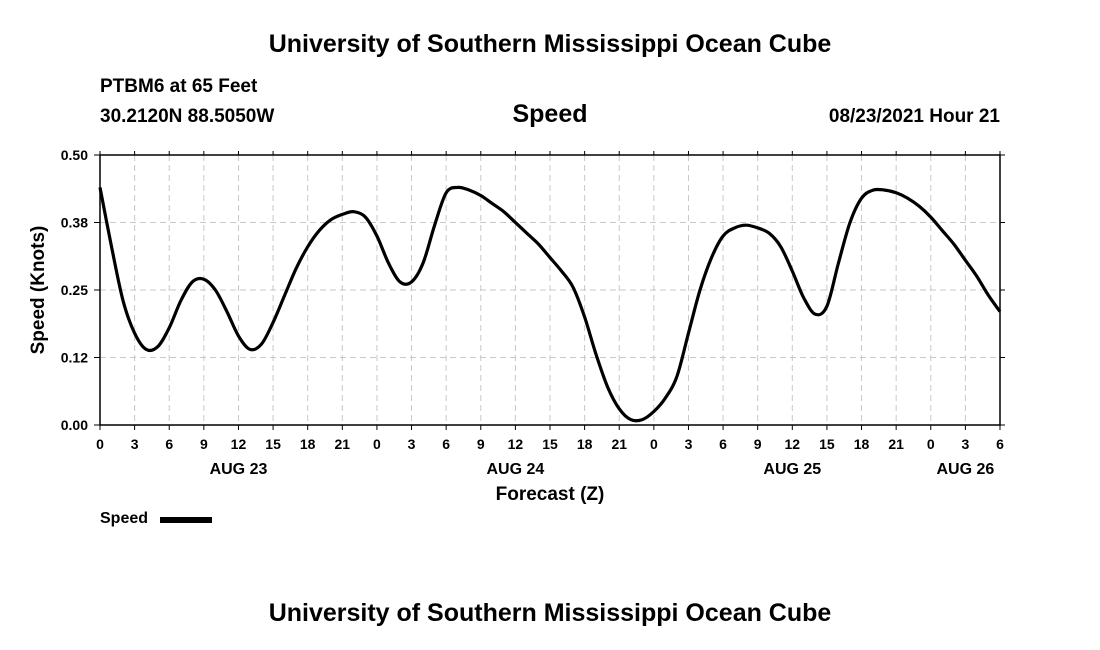 This screenshot has height=650, width=1100. I want to click on y-tick-label: 0.12, so click(74, 358).